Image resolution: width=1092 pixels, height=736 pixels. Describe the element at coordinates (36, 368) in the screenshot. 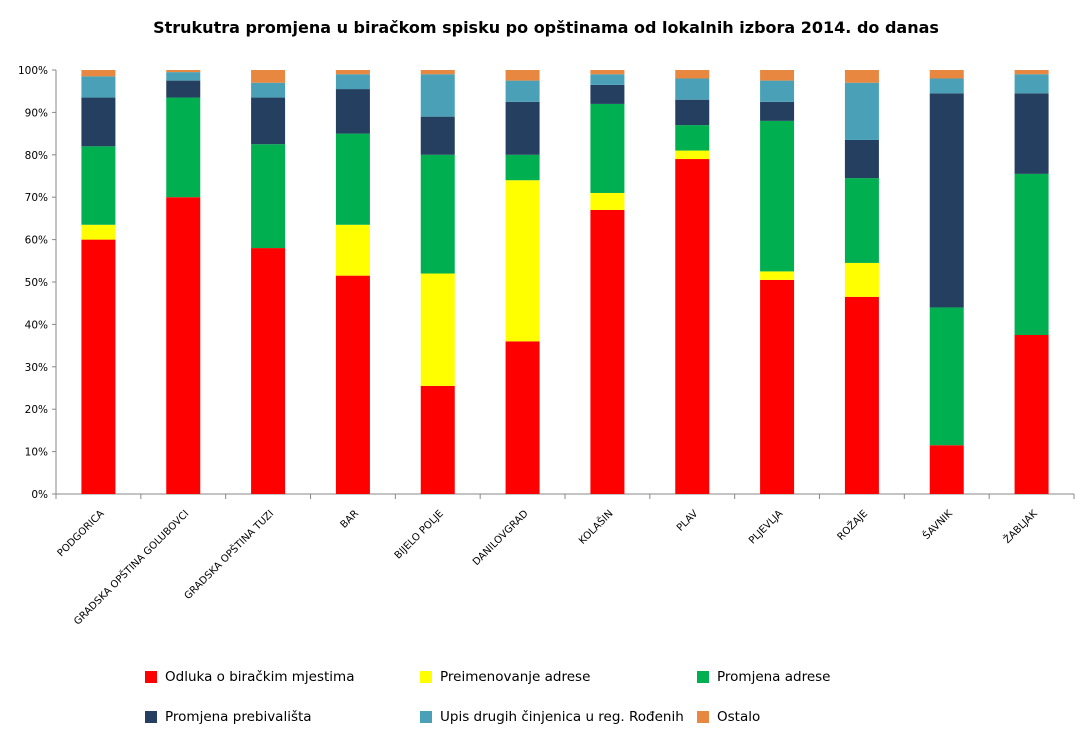

I see `y-tick-label: 30%` at that location.